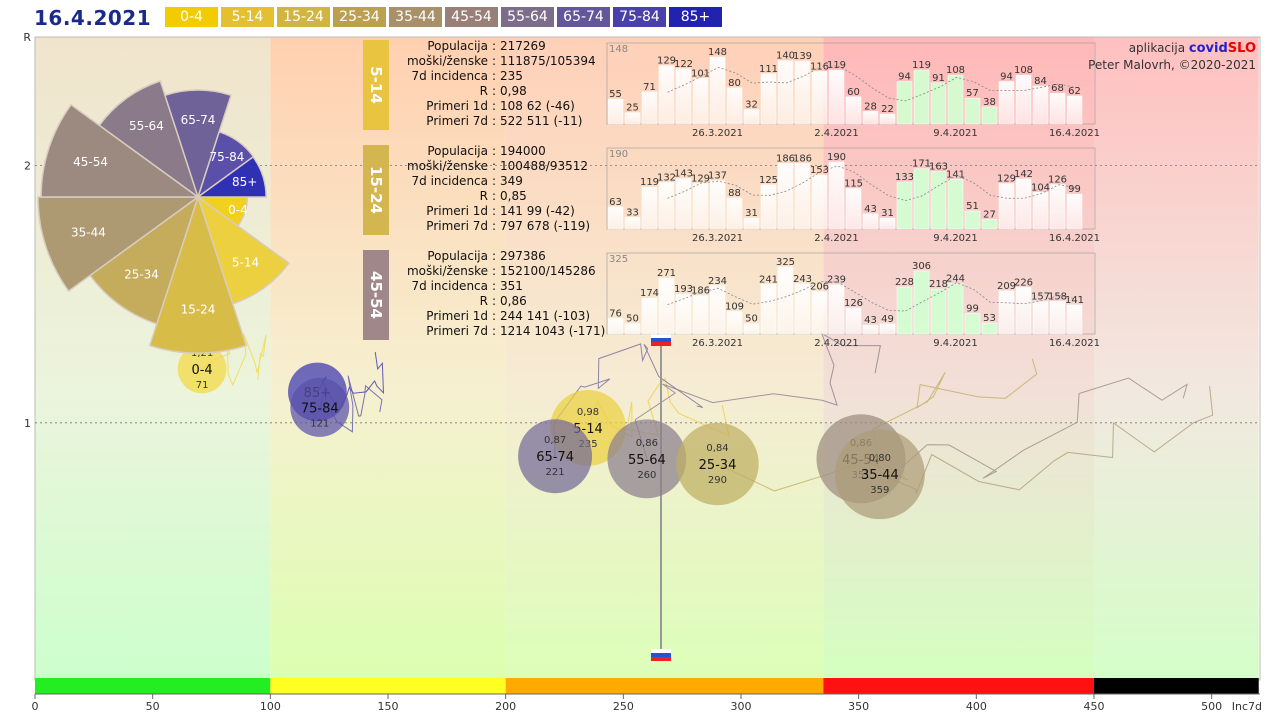 This screenshot has width=1280, height=720. I want to click on mini-date-label: 26.3.2021, so click(717, 343).